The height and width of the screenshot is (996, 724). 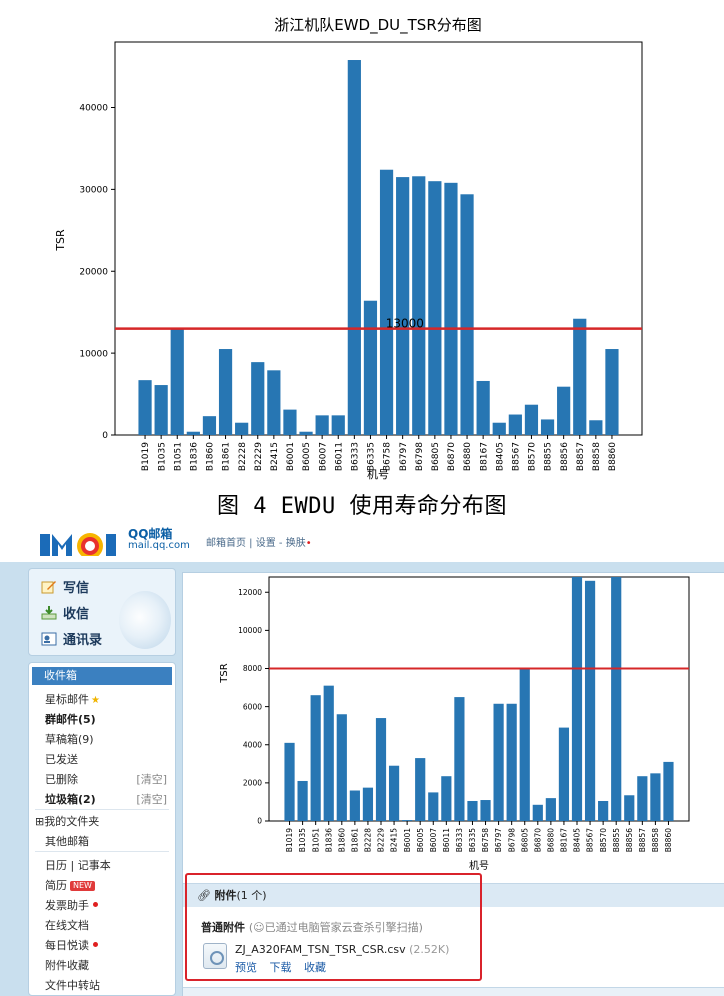 I want to click on collect-link: 收藏, so click(x=315, y=967).